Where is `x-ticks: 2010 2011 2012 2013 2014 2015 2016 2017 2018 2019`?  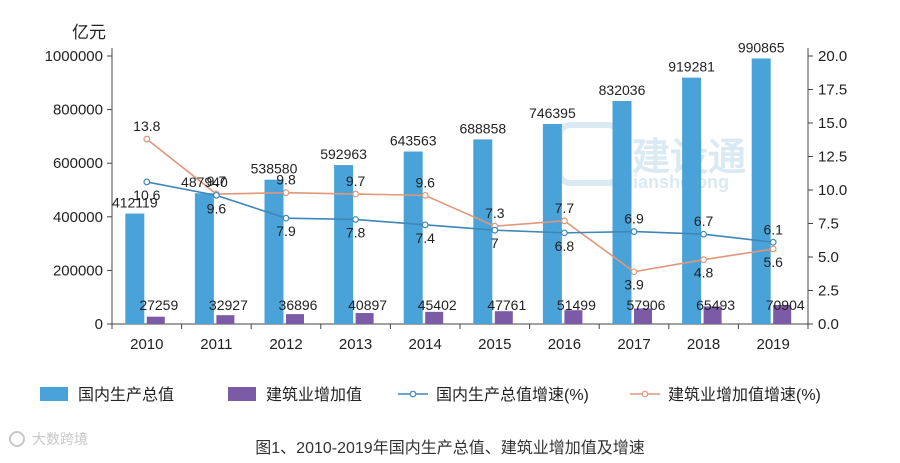
x-ticks: 2010 2011 2012 2013 2014 2015 2016 2017 2018 2019 is located at coordinates (460, 338).